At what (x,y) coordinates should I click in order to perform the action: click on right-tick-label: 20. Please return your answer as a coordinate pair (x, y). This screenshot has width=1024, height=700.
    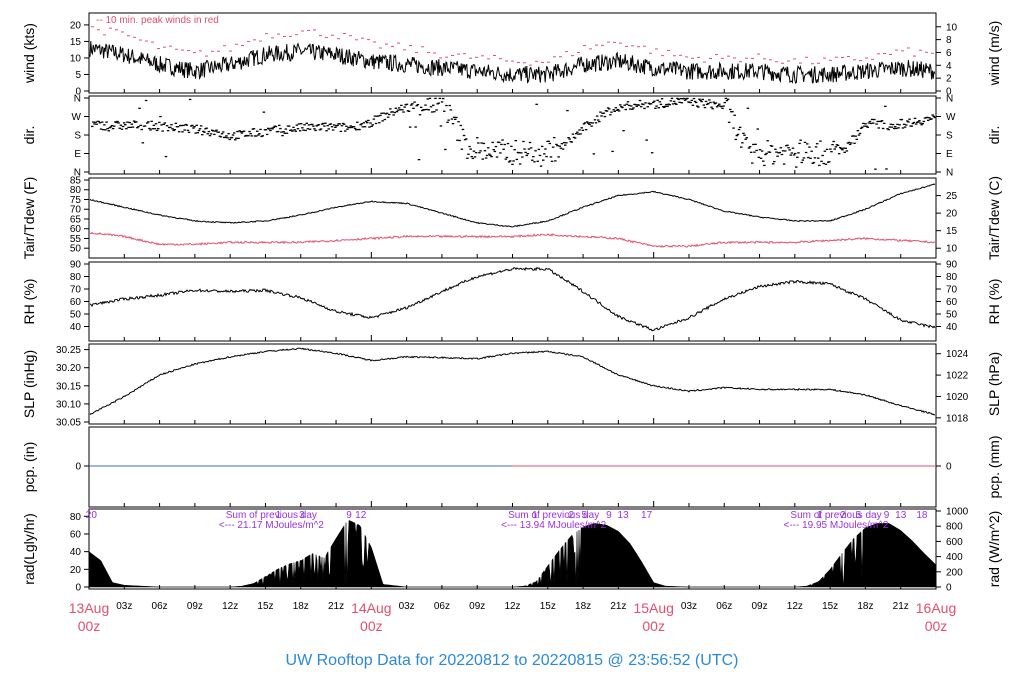
    Looking at the image, I should click on (952, 214).